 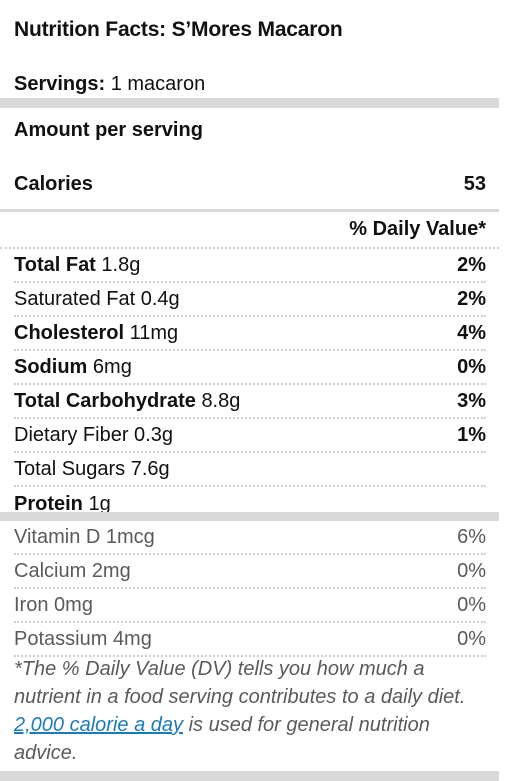 What do you see at coordinates (53, 184) in the screenshot?
I see `calories-label: Calories` at bounding box center [53, 184].